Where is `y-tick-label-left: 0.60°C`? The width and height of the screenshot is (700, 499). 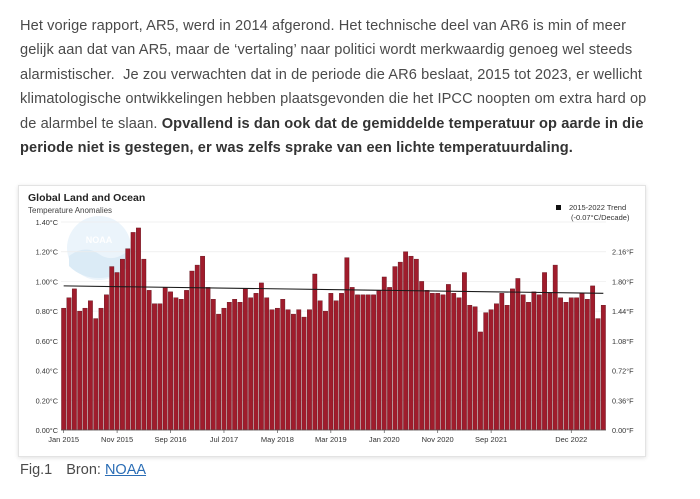
y-tick-label-left: 0.60°C is located at coordinates (47, 341).